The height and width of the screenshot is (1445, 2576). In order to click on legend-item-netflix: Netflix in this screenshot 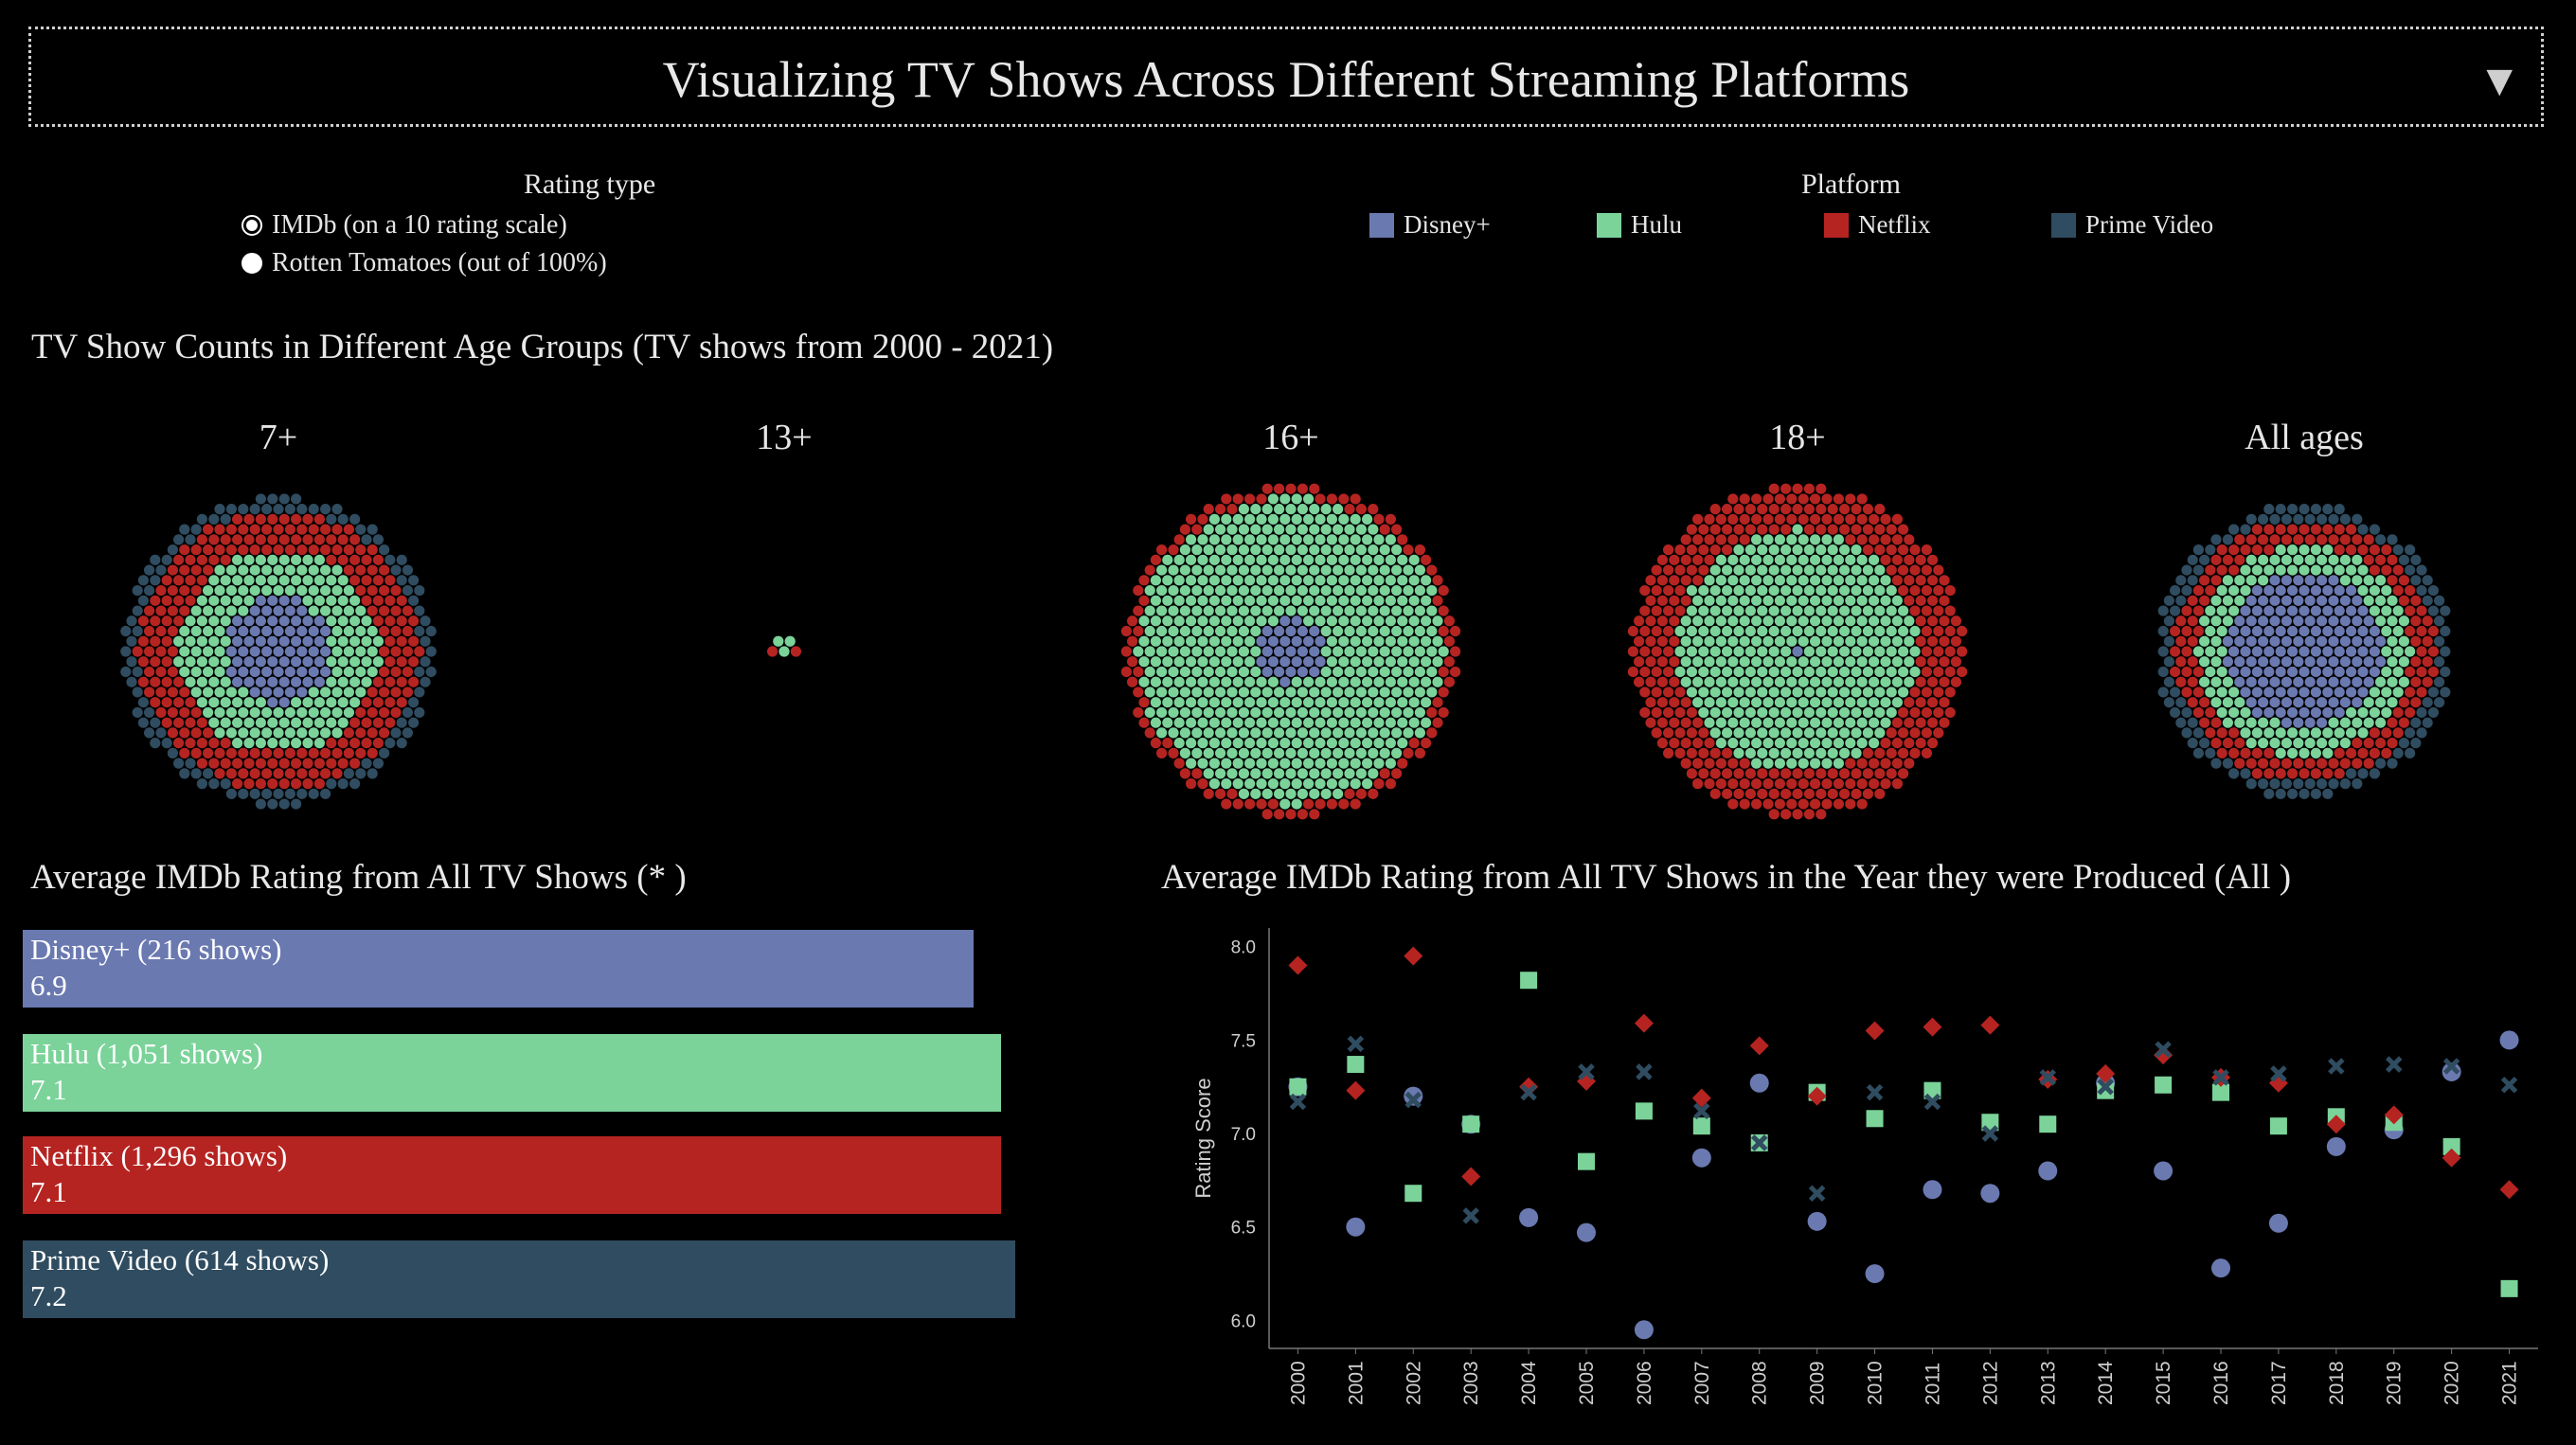, I will do `click(1877, 225)`.